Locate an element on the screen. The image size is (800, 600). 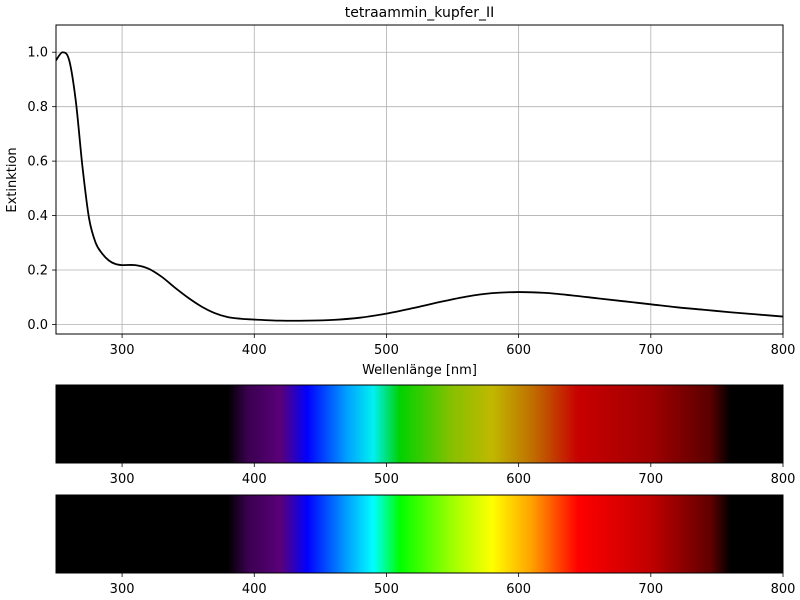
y-tick-label: 0.0 is located at coordinates (37, 325).